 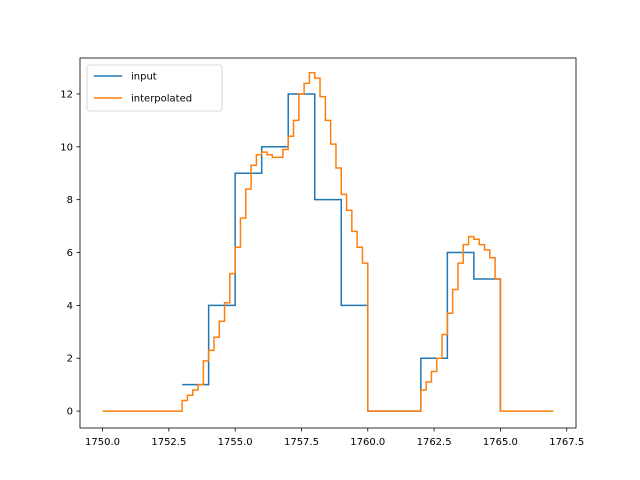 I want to click on y-tick-label: 10, so click(x=66, y=147).